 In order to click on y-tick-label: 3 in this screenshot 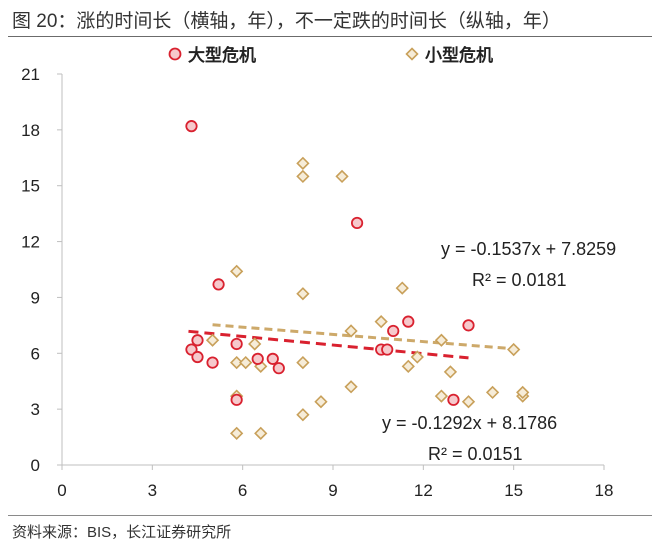, I will do `click(35, 409)`.